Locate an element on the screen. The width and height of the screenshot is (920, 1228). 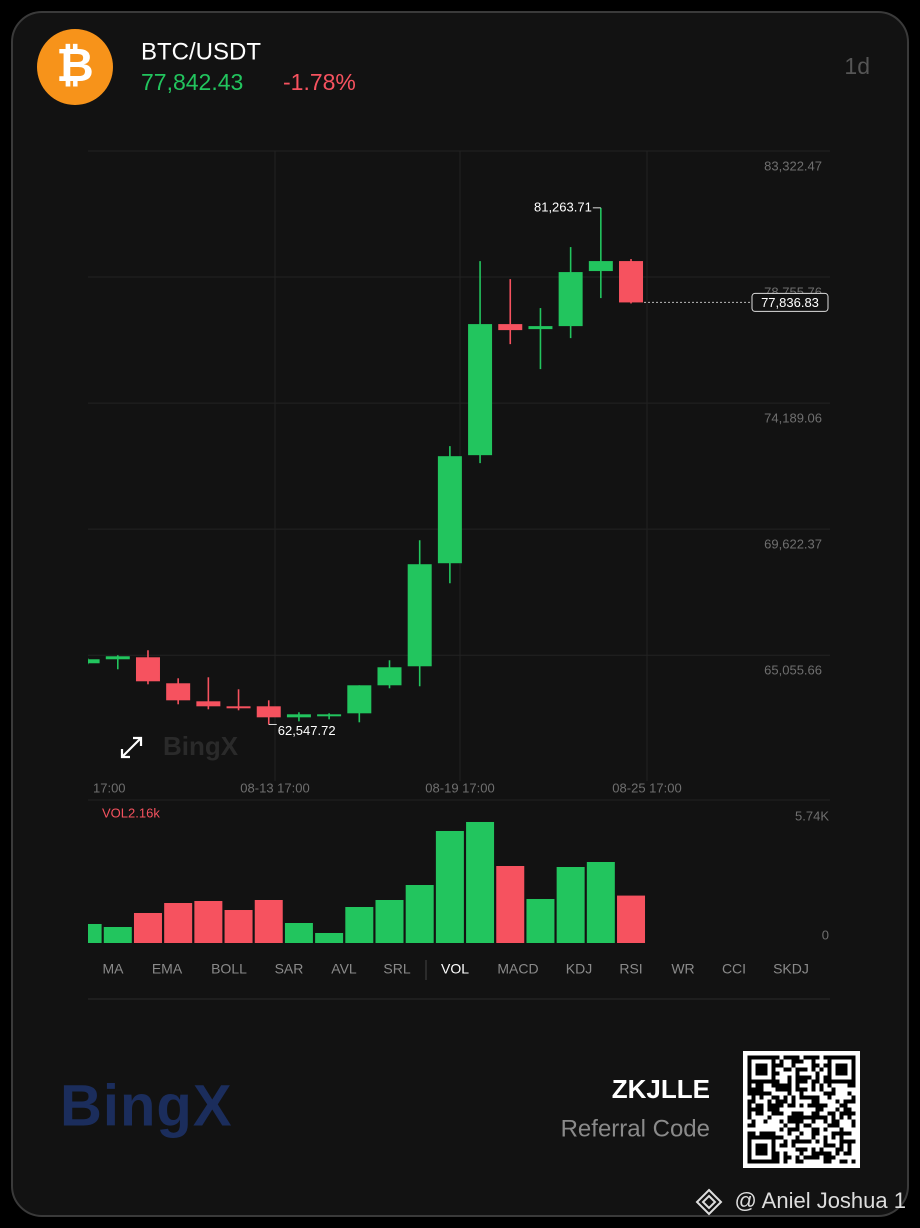
x-tick-label: 17:00 is located at coordinates (109, 787).